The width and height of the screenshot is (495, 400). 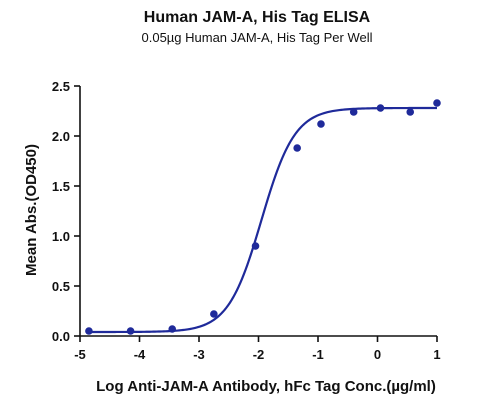 I want to click on y-tick-label: 2.5, so click(x=61, y=86).